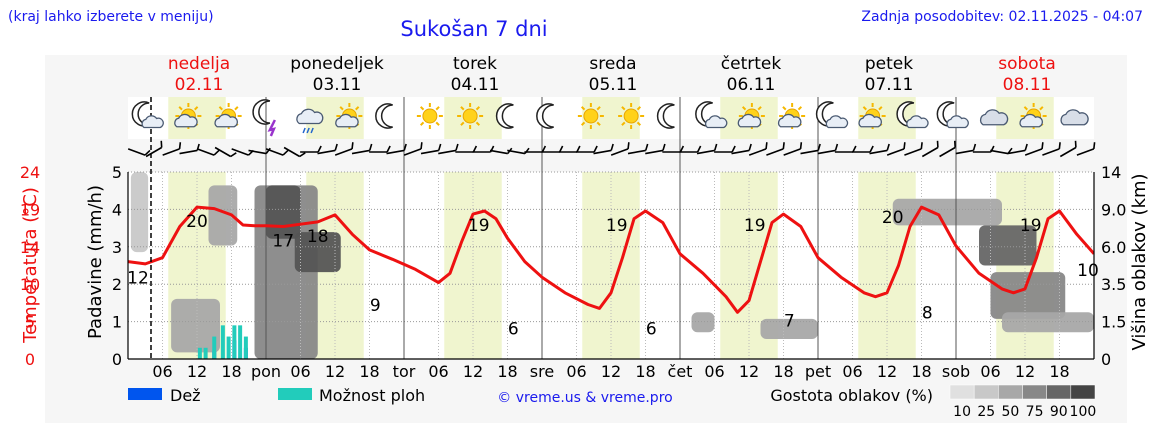 The width and height of the screenshot is (1152, 443). Describe the element at coordinates (214, 347) in the screenshot. I see `shower-bar` at that location.